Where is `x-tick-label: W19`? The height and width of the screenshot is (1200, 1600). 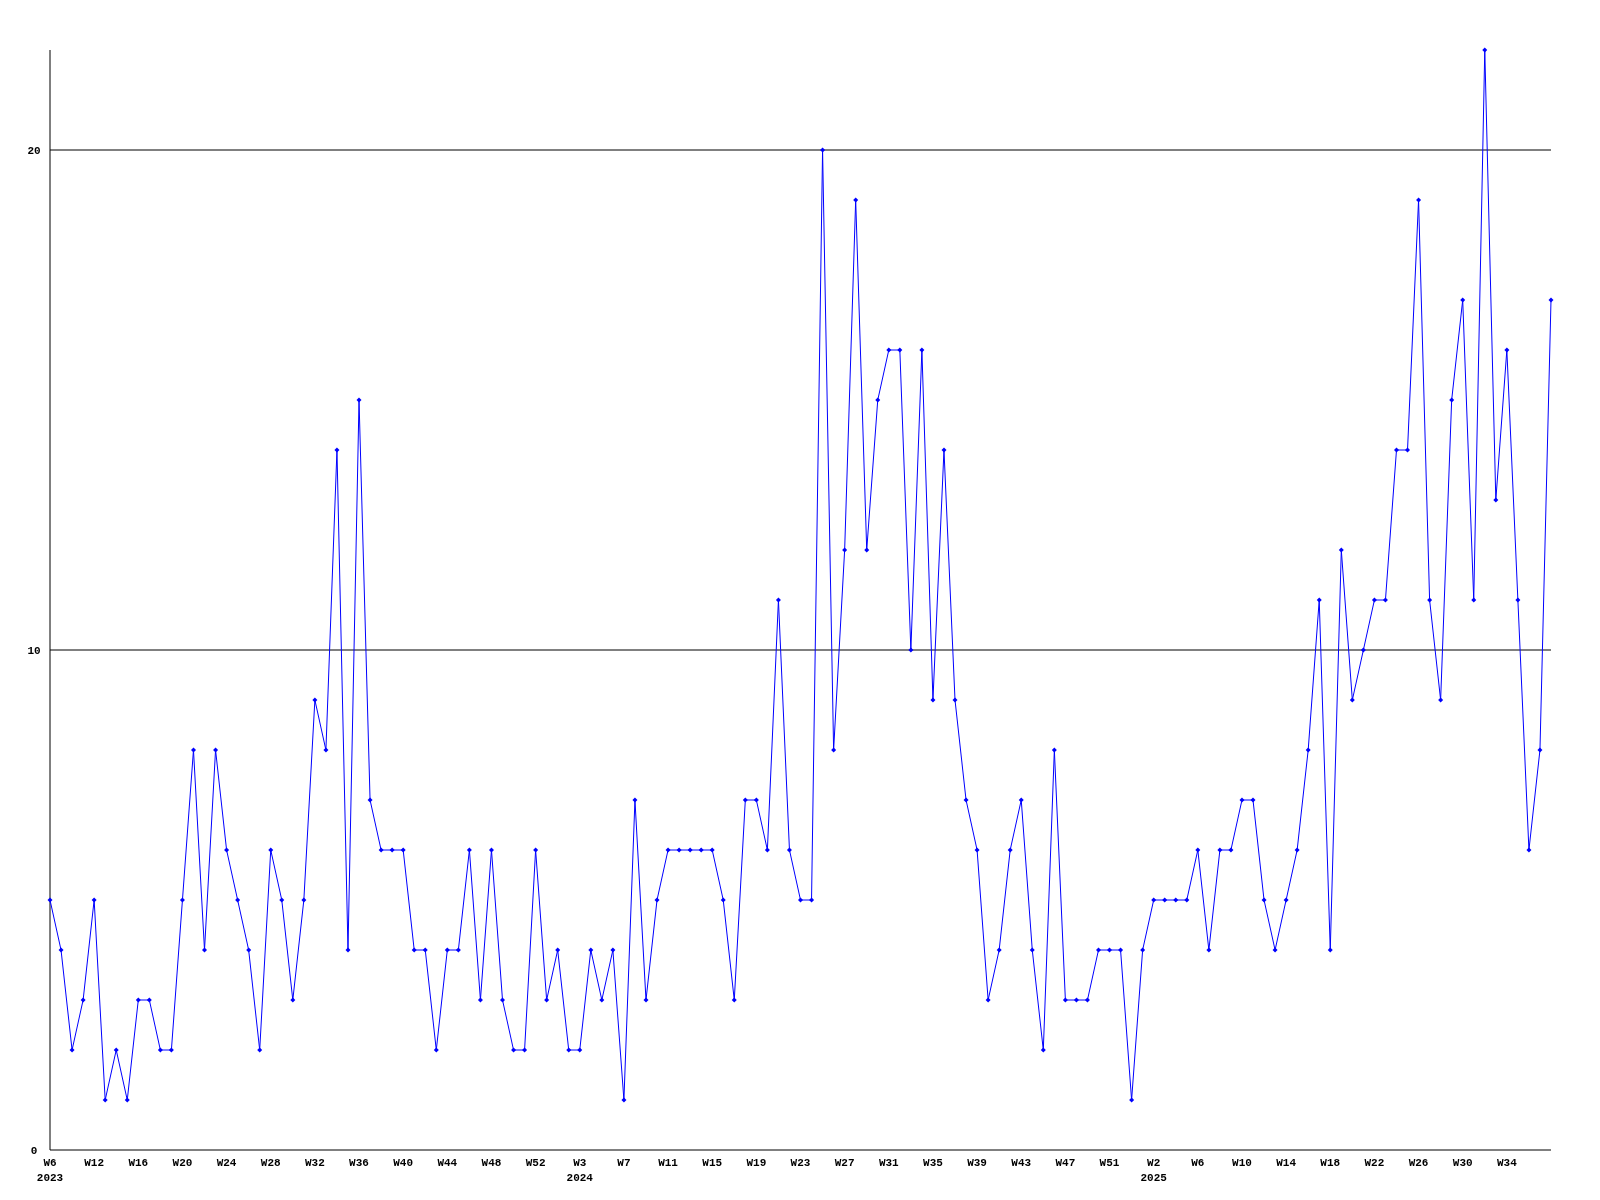
x-tick-label: W19 is located at coordinates (756, 1163).